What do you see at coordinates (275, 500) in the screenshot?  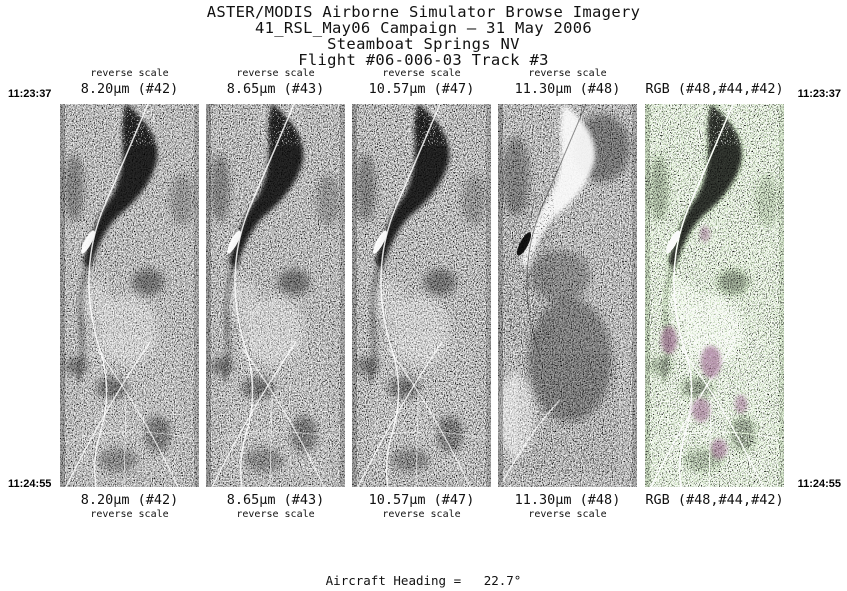 I see `channel-label-bottom: 8.65µm (#43)` at bounding box center [275, 500].